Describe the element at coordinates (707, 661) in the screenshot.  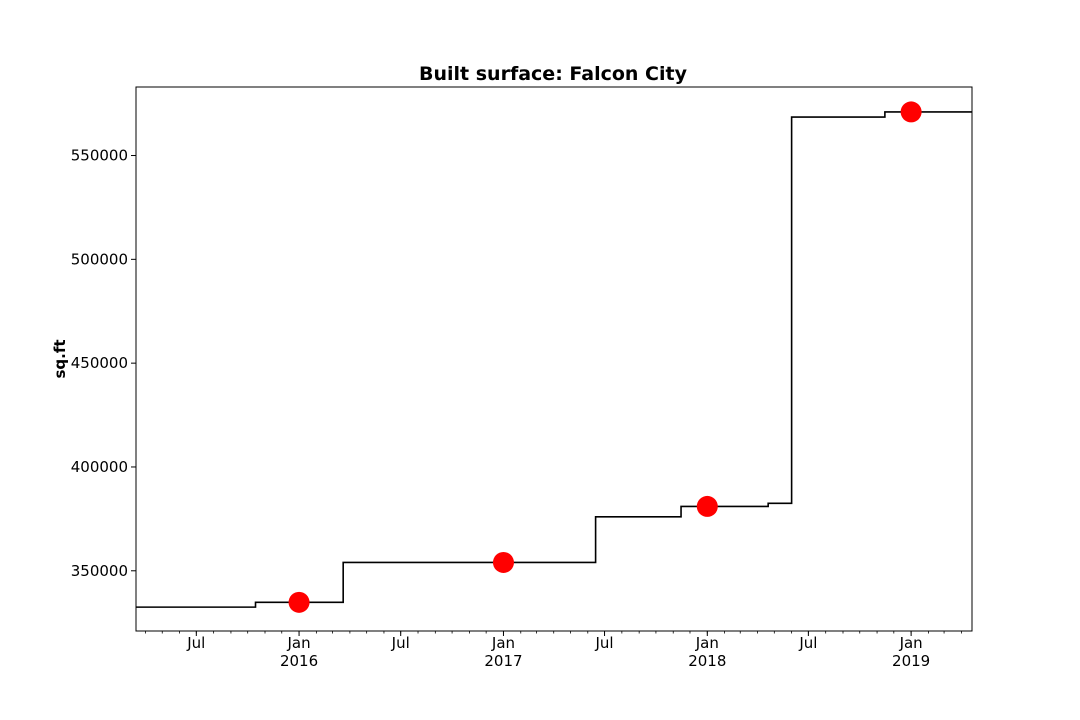
I see `x-tick-year-label: 2018` at that location.